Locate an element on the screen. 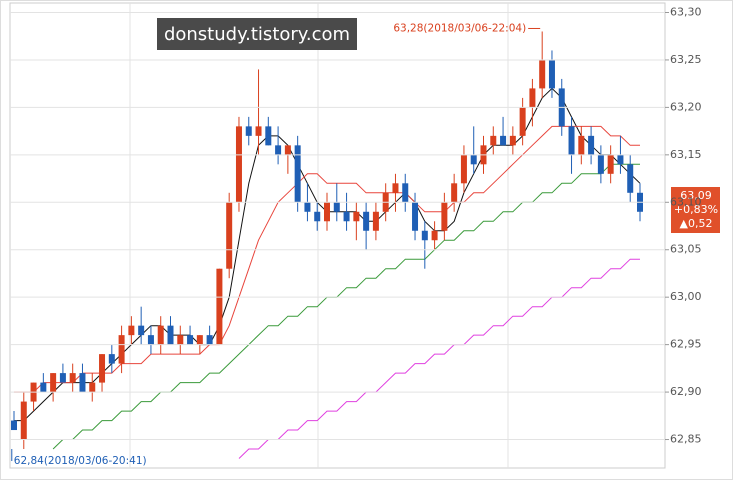 Image resolution: width=733 pixels, height=480 pixels. high-annotation: 63,28(2018/03/06-22:04) is located at coordinates (459, 28).